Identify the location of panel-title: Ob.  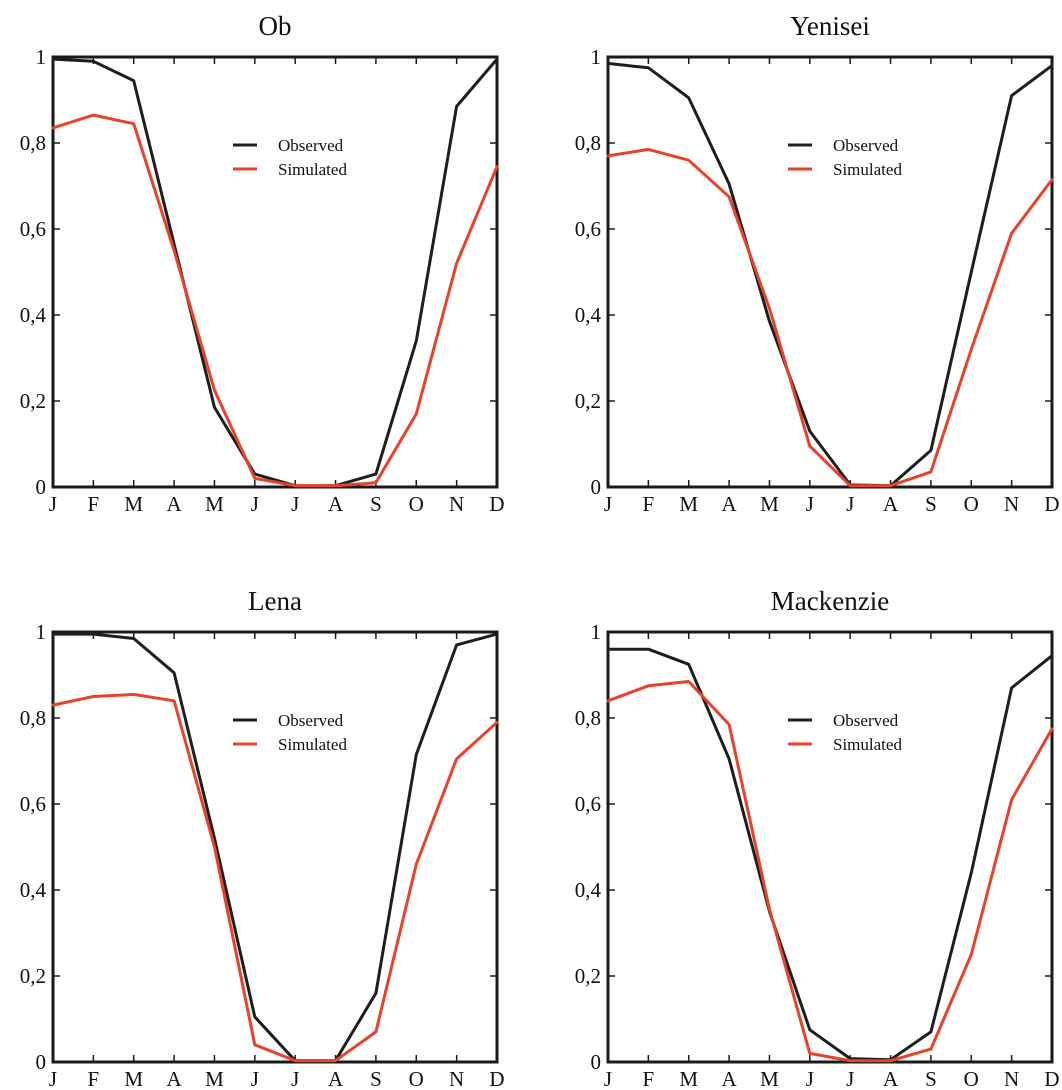
(275, 26).